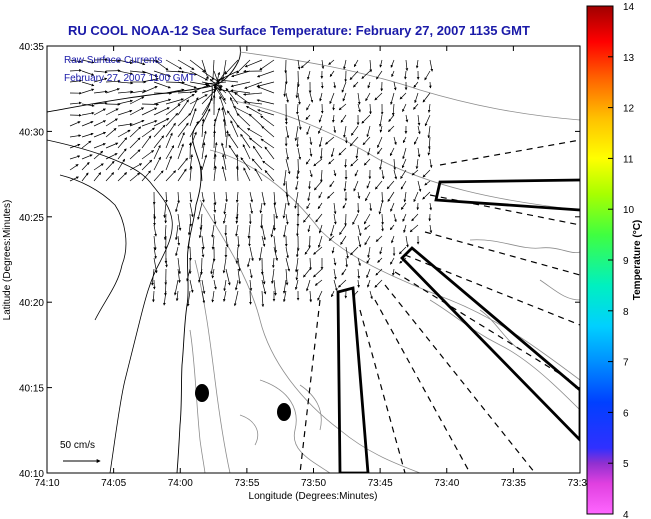  I want to click on y-tick-label: 40:15, so click(31, 389).